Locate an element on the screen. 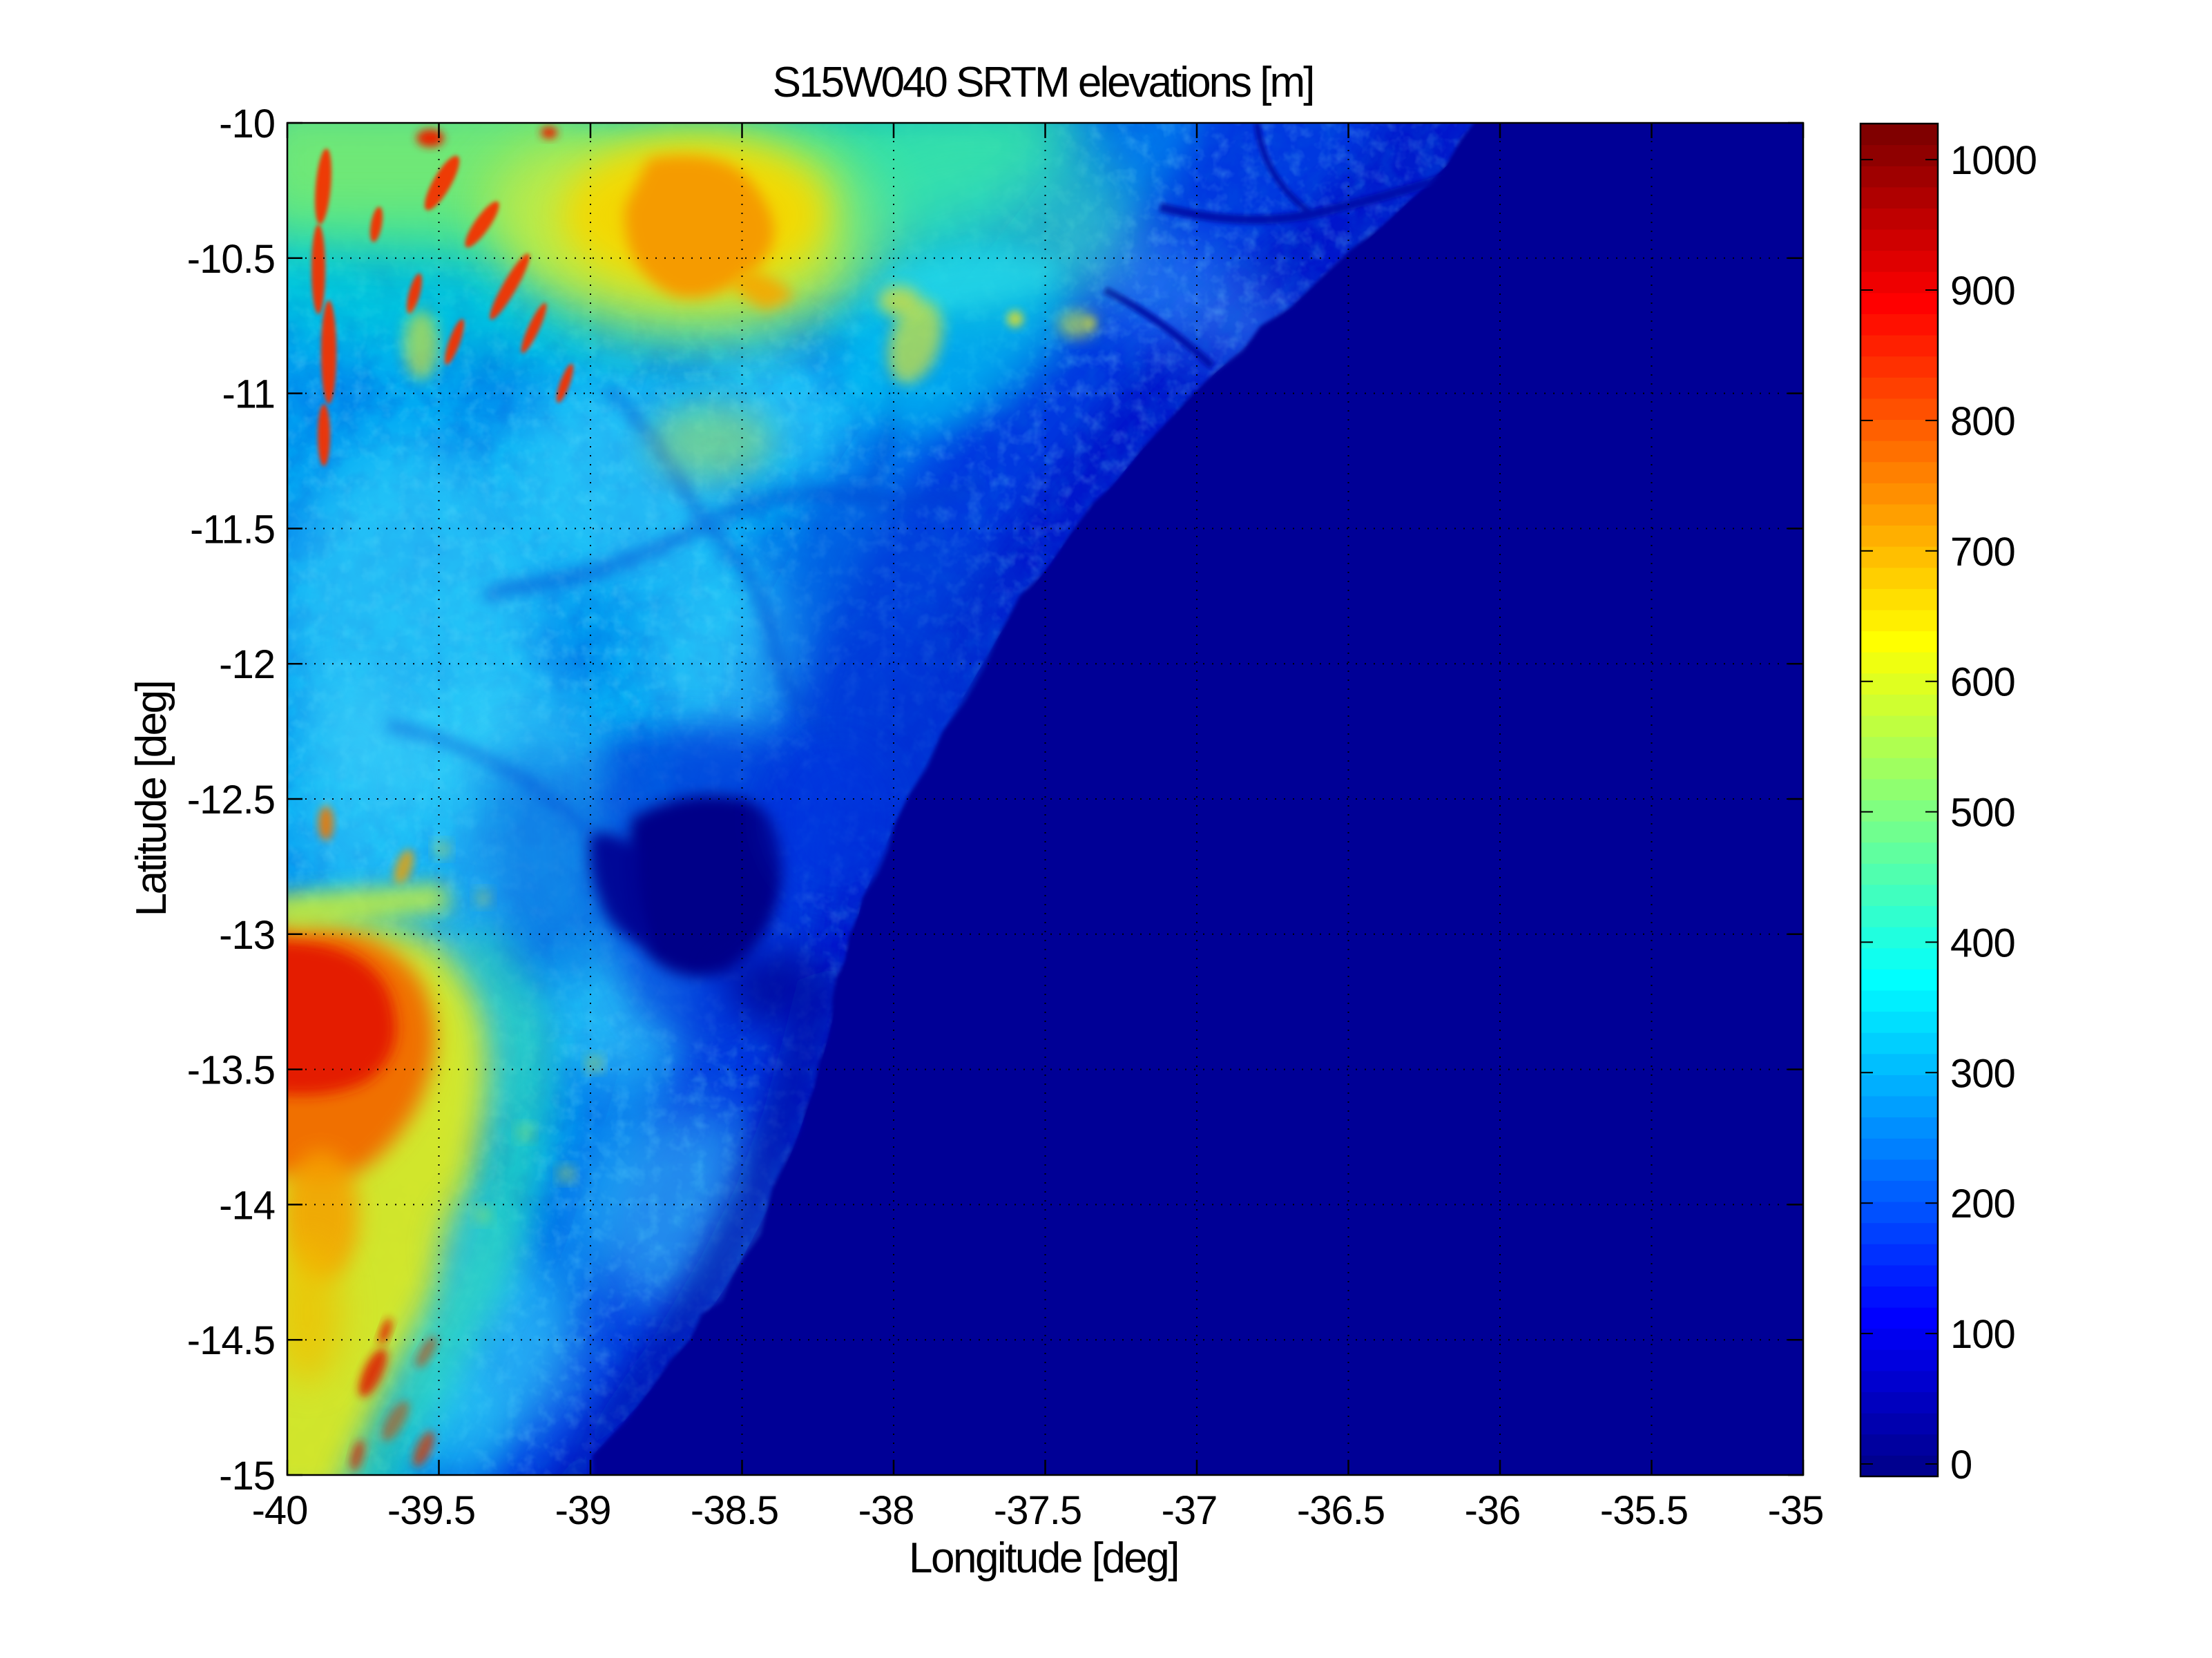 The height and width of the screenshot is (1658, 2212). svg-text: 1000 is located at coordinates (1994, 160).